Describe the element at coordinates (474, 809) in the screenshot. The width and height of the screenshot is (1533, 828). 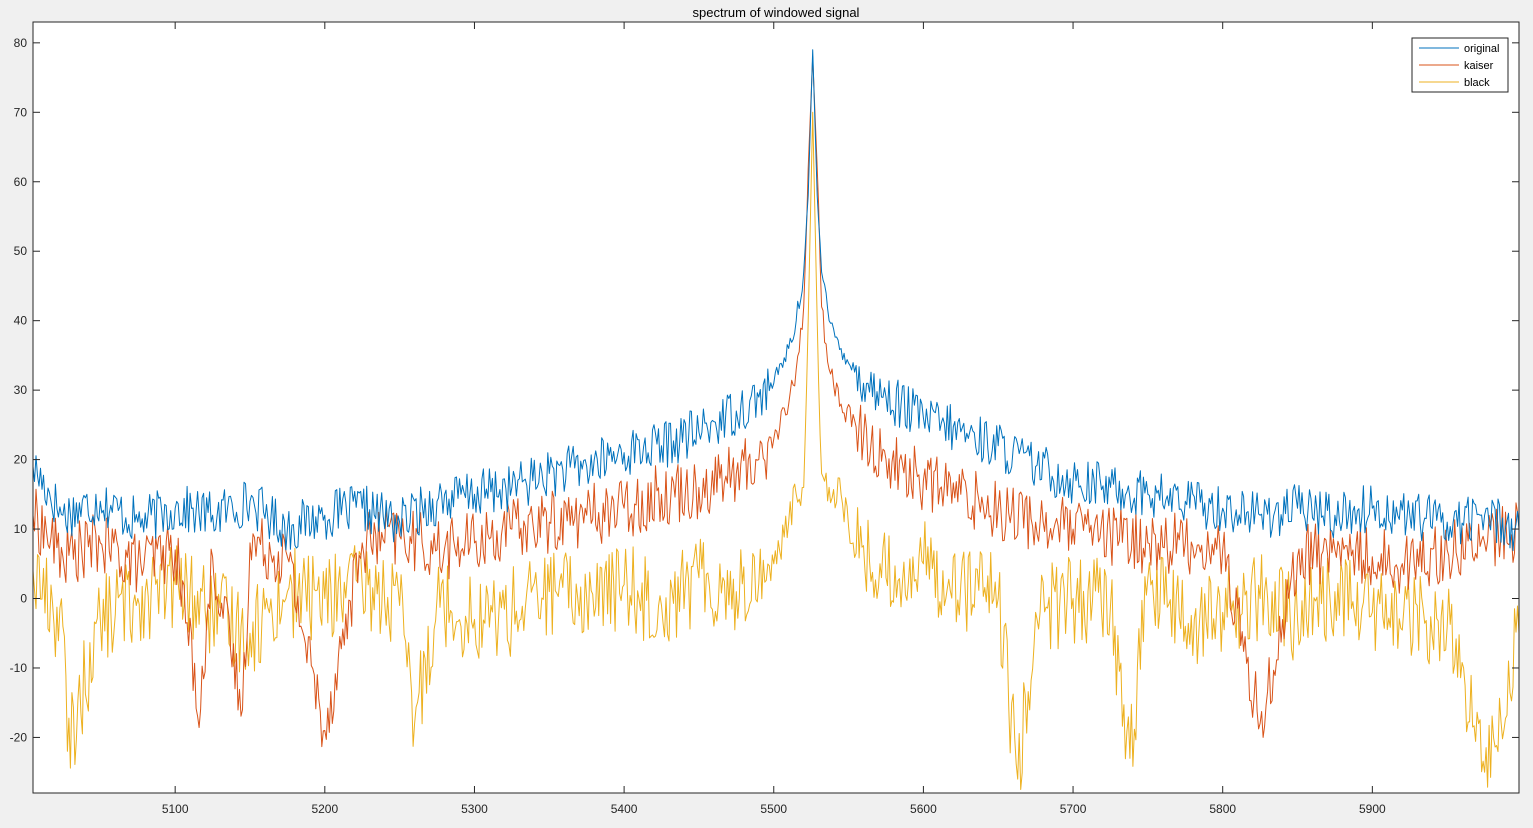
I see `x-tick-label: 5300` at that location.